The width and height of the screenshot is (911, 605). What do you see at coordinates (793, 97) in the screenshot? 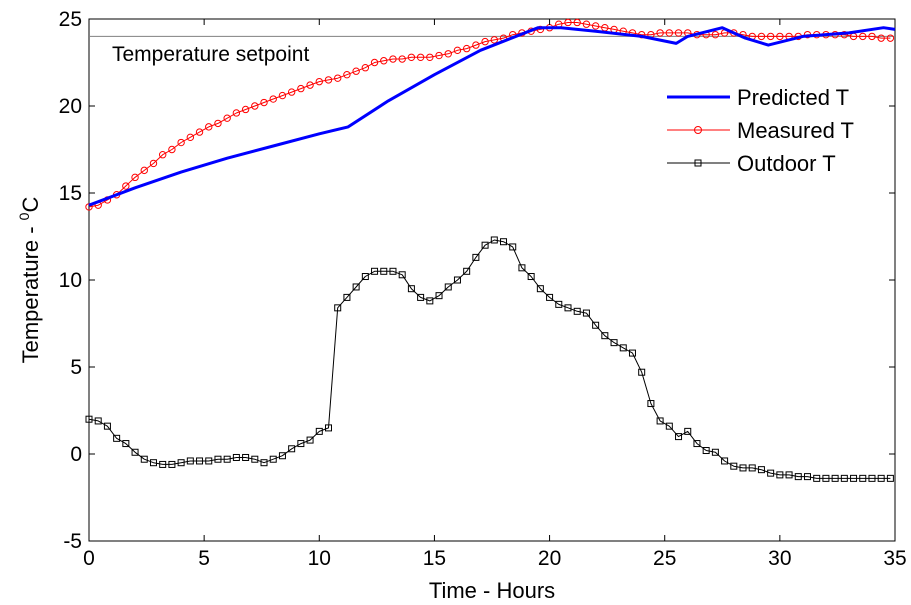
I see `legend-label-predicted: Predicted T` at bounding box center [793, 97].